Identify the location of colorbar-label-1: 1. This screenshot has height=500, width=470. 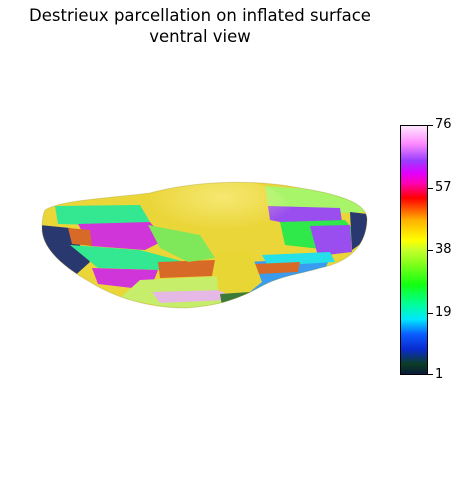
(439, 374).